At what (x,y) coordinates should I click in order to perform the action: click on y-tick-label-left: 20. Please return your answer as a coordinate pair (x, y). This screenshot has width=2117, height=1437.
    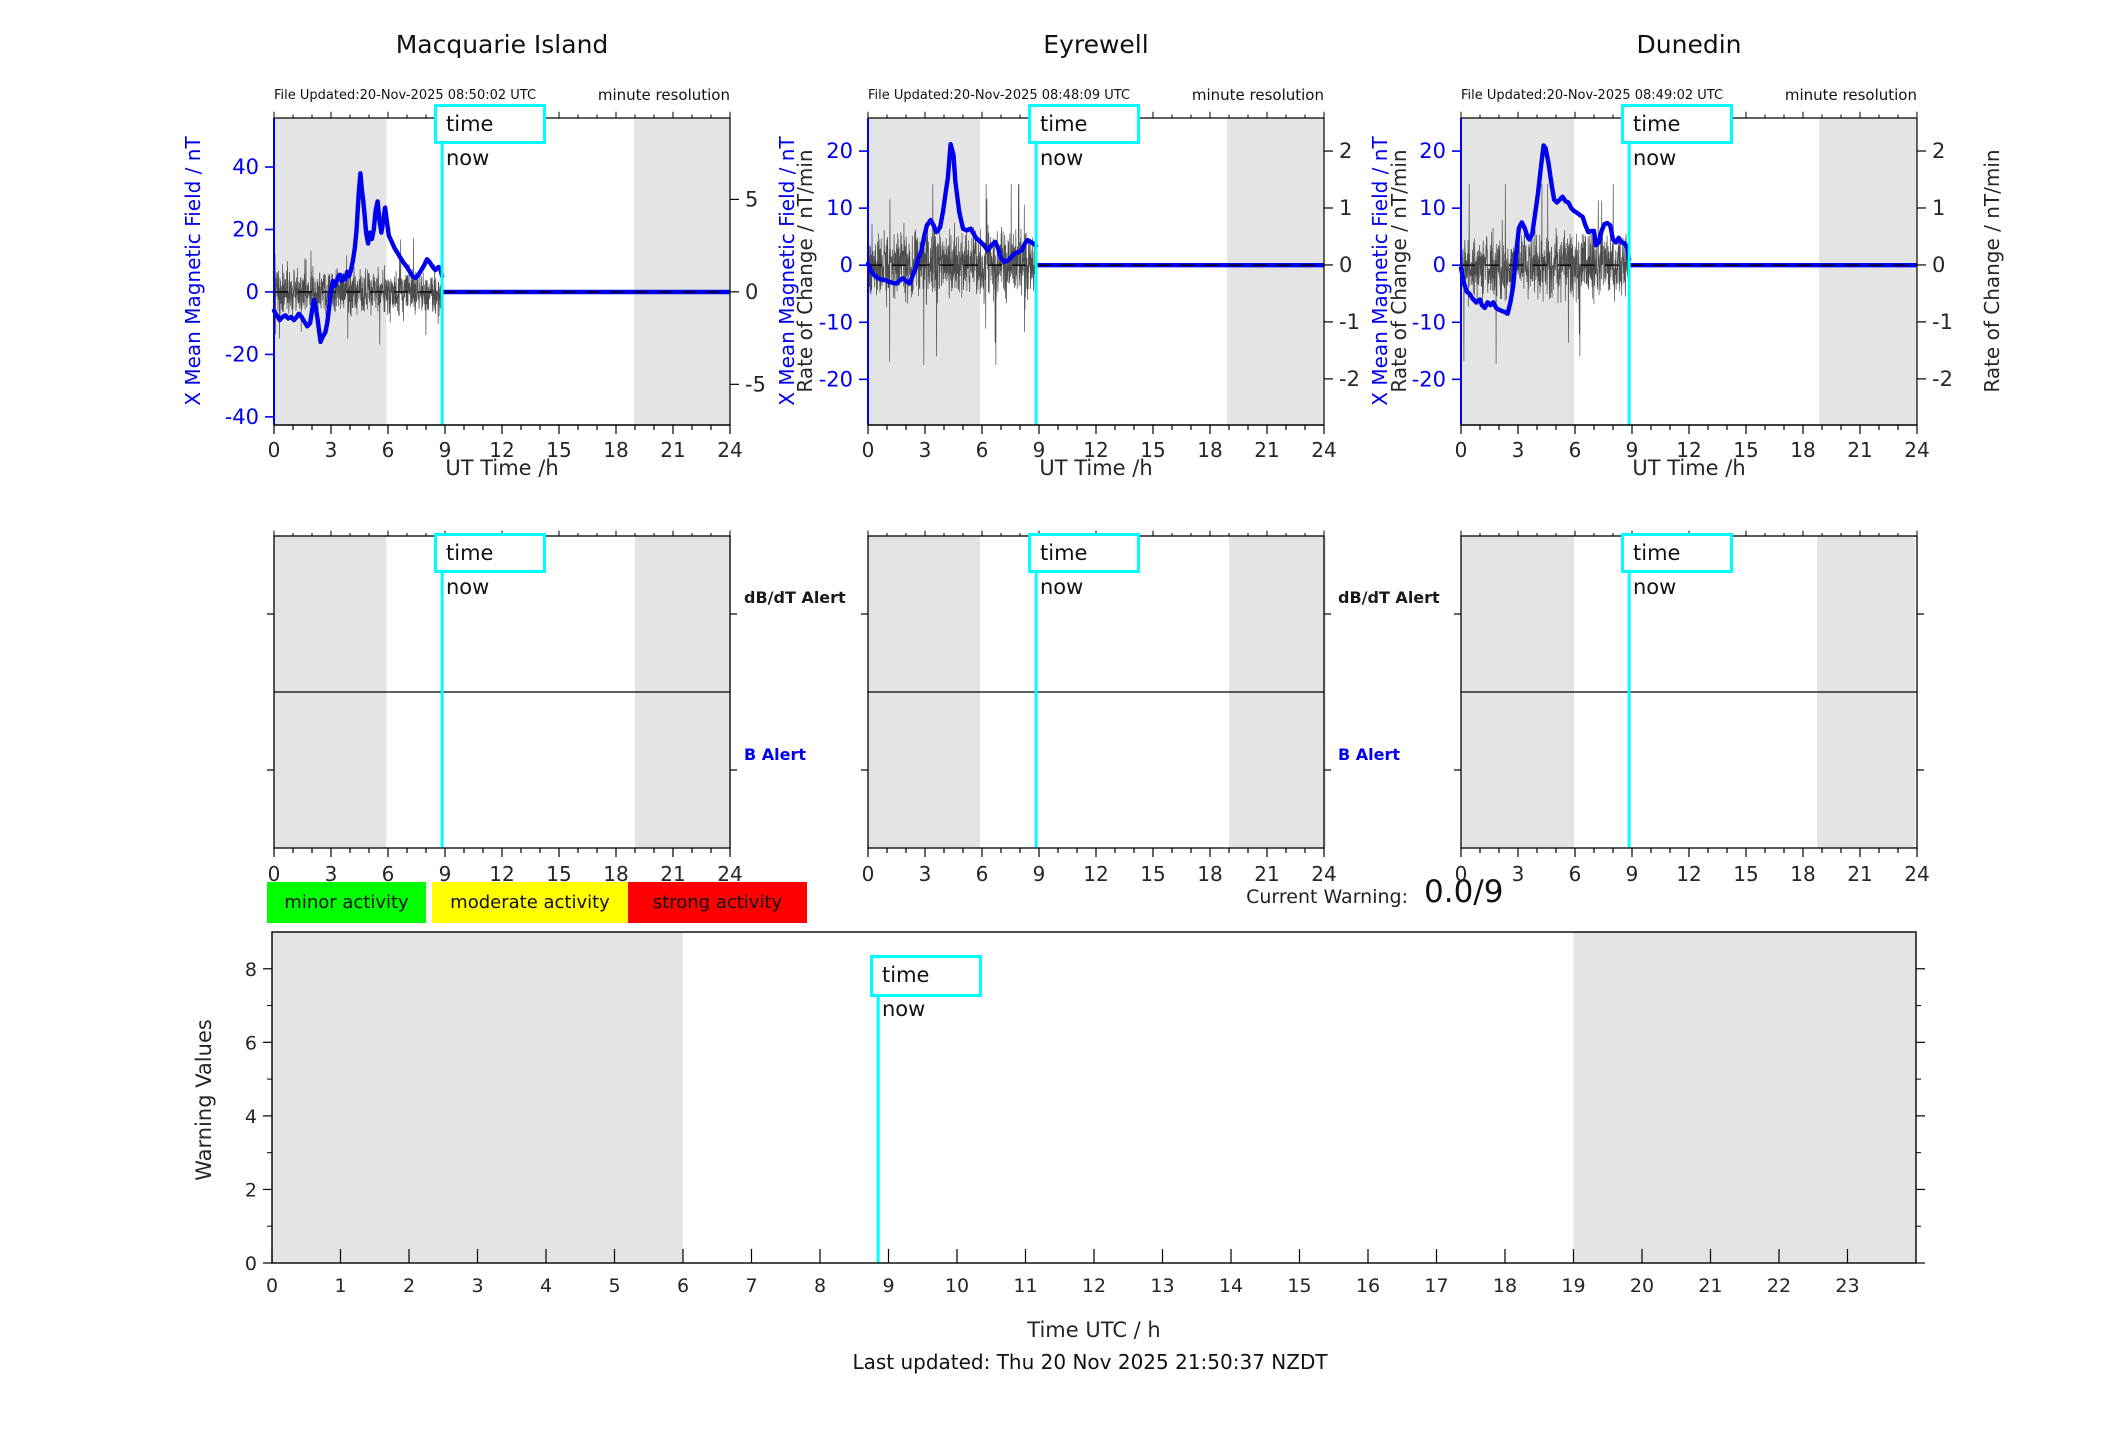
    Looking at the image, I should click on (245, 229).